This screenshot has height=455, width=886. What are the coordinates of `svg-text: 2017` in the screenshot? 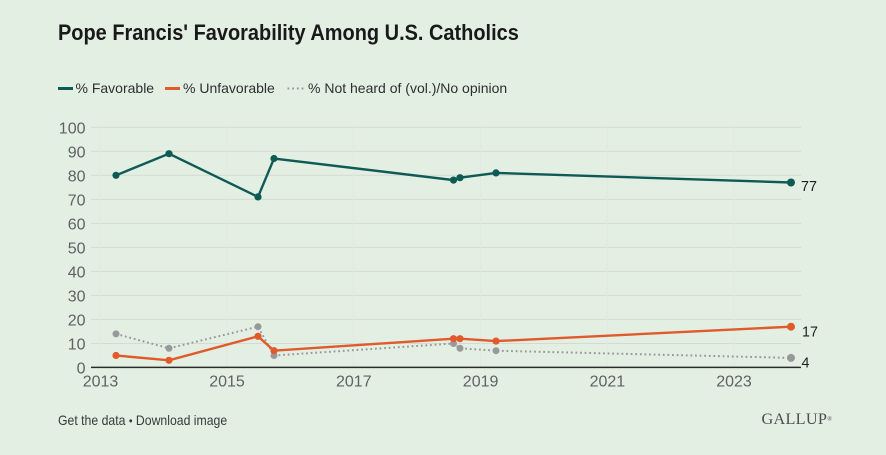 It's located at (354, 382).